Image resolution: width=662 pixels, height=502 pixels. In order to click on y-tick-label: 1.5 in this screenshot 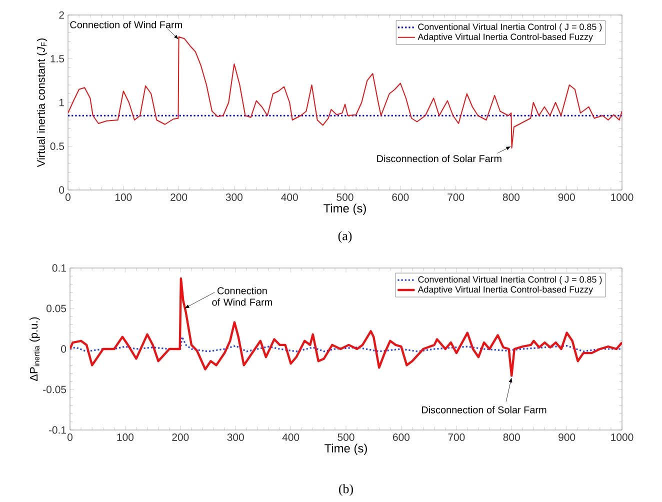, I will do `click(57, 58)`.